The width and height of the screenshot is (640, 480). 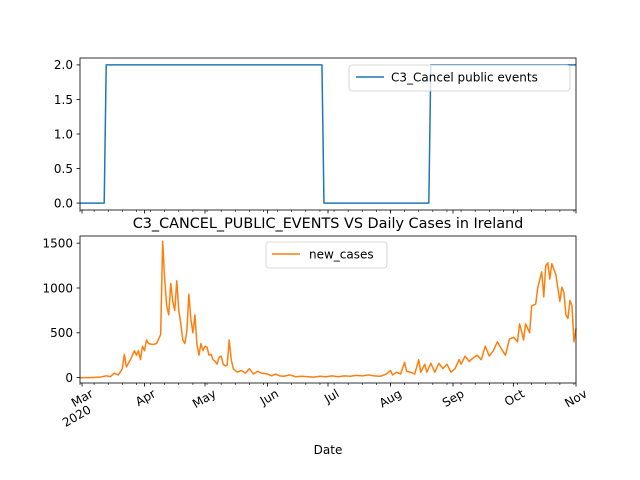 I want to click on top-y-tick-label: 0.5, so click(x=63, y=169).